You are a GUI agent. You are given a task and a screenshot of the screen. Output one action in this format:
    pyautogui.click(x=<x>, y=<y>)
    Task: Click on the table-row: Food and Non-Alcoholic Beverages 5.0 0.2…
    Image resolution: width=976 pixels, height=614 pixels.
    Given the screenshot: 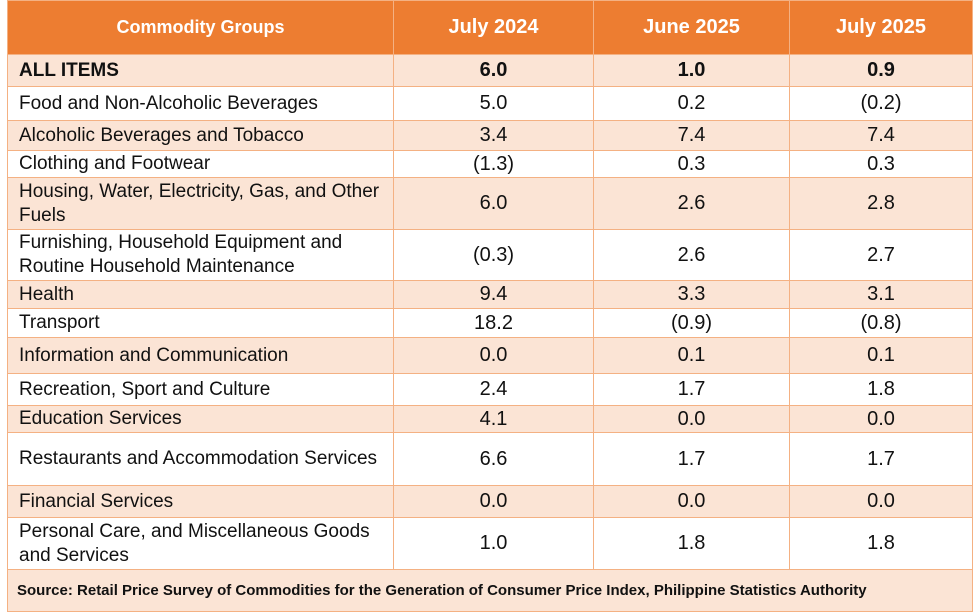 What is the action you would take?
    pyautogui.click(x=490, y=103)
    